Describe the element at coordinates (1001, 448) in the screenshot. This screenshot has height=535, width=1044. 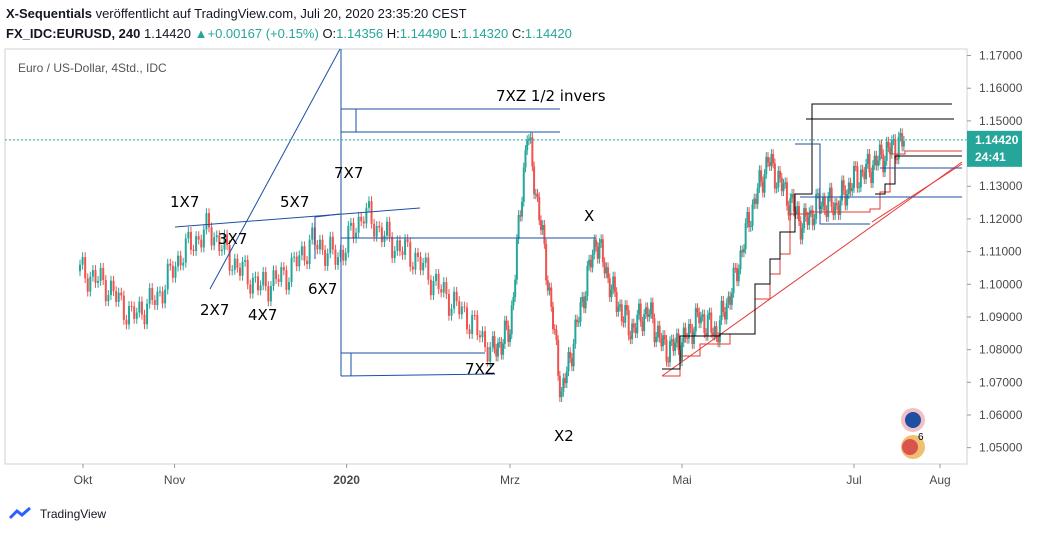
I see `price-tick-label: 1.05000` at that location.